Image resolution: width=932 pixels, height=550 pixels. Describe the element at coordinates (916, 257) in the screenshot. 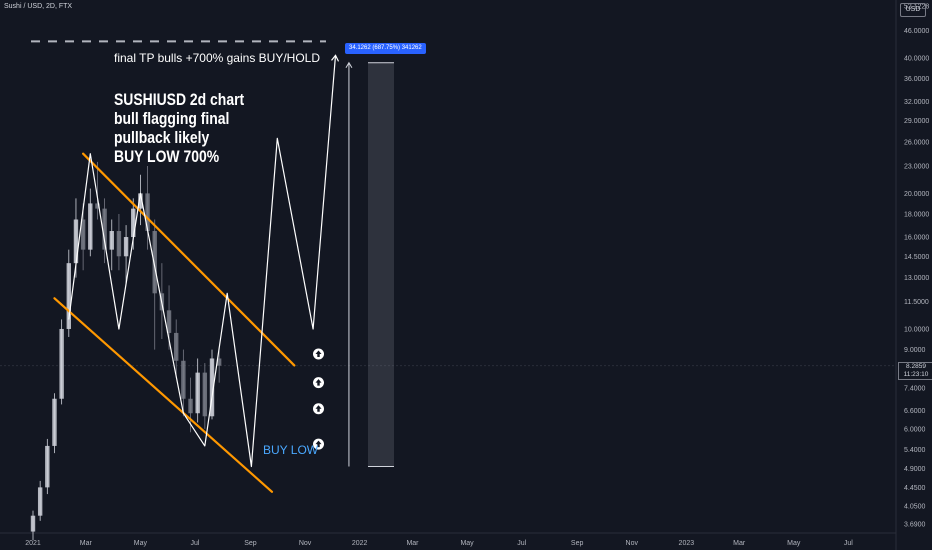

I see `y-tick-label: 14.5000` at that location.